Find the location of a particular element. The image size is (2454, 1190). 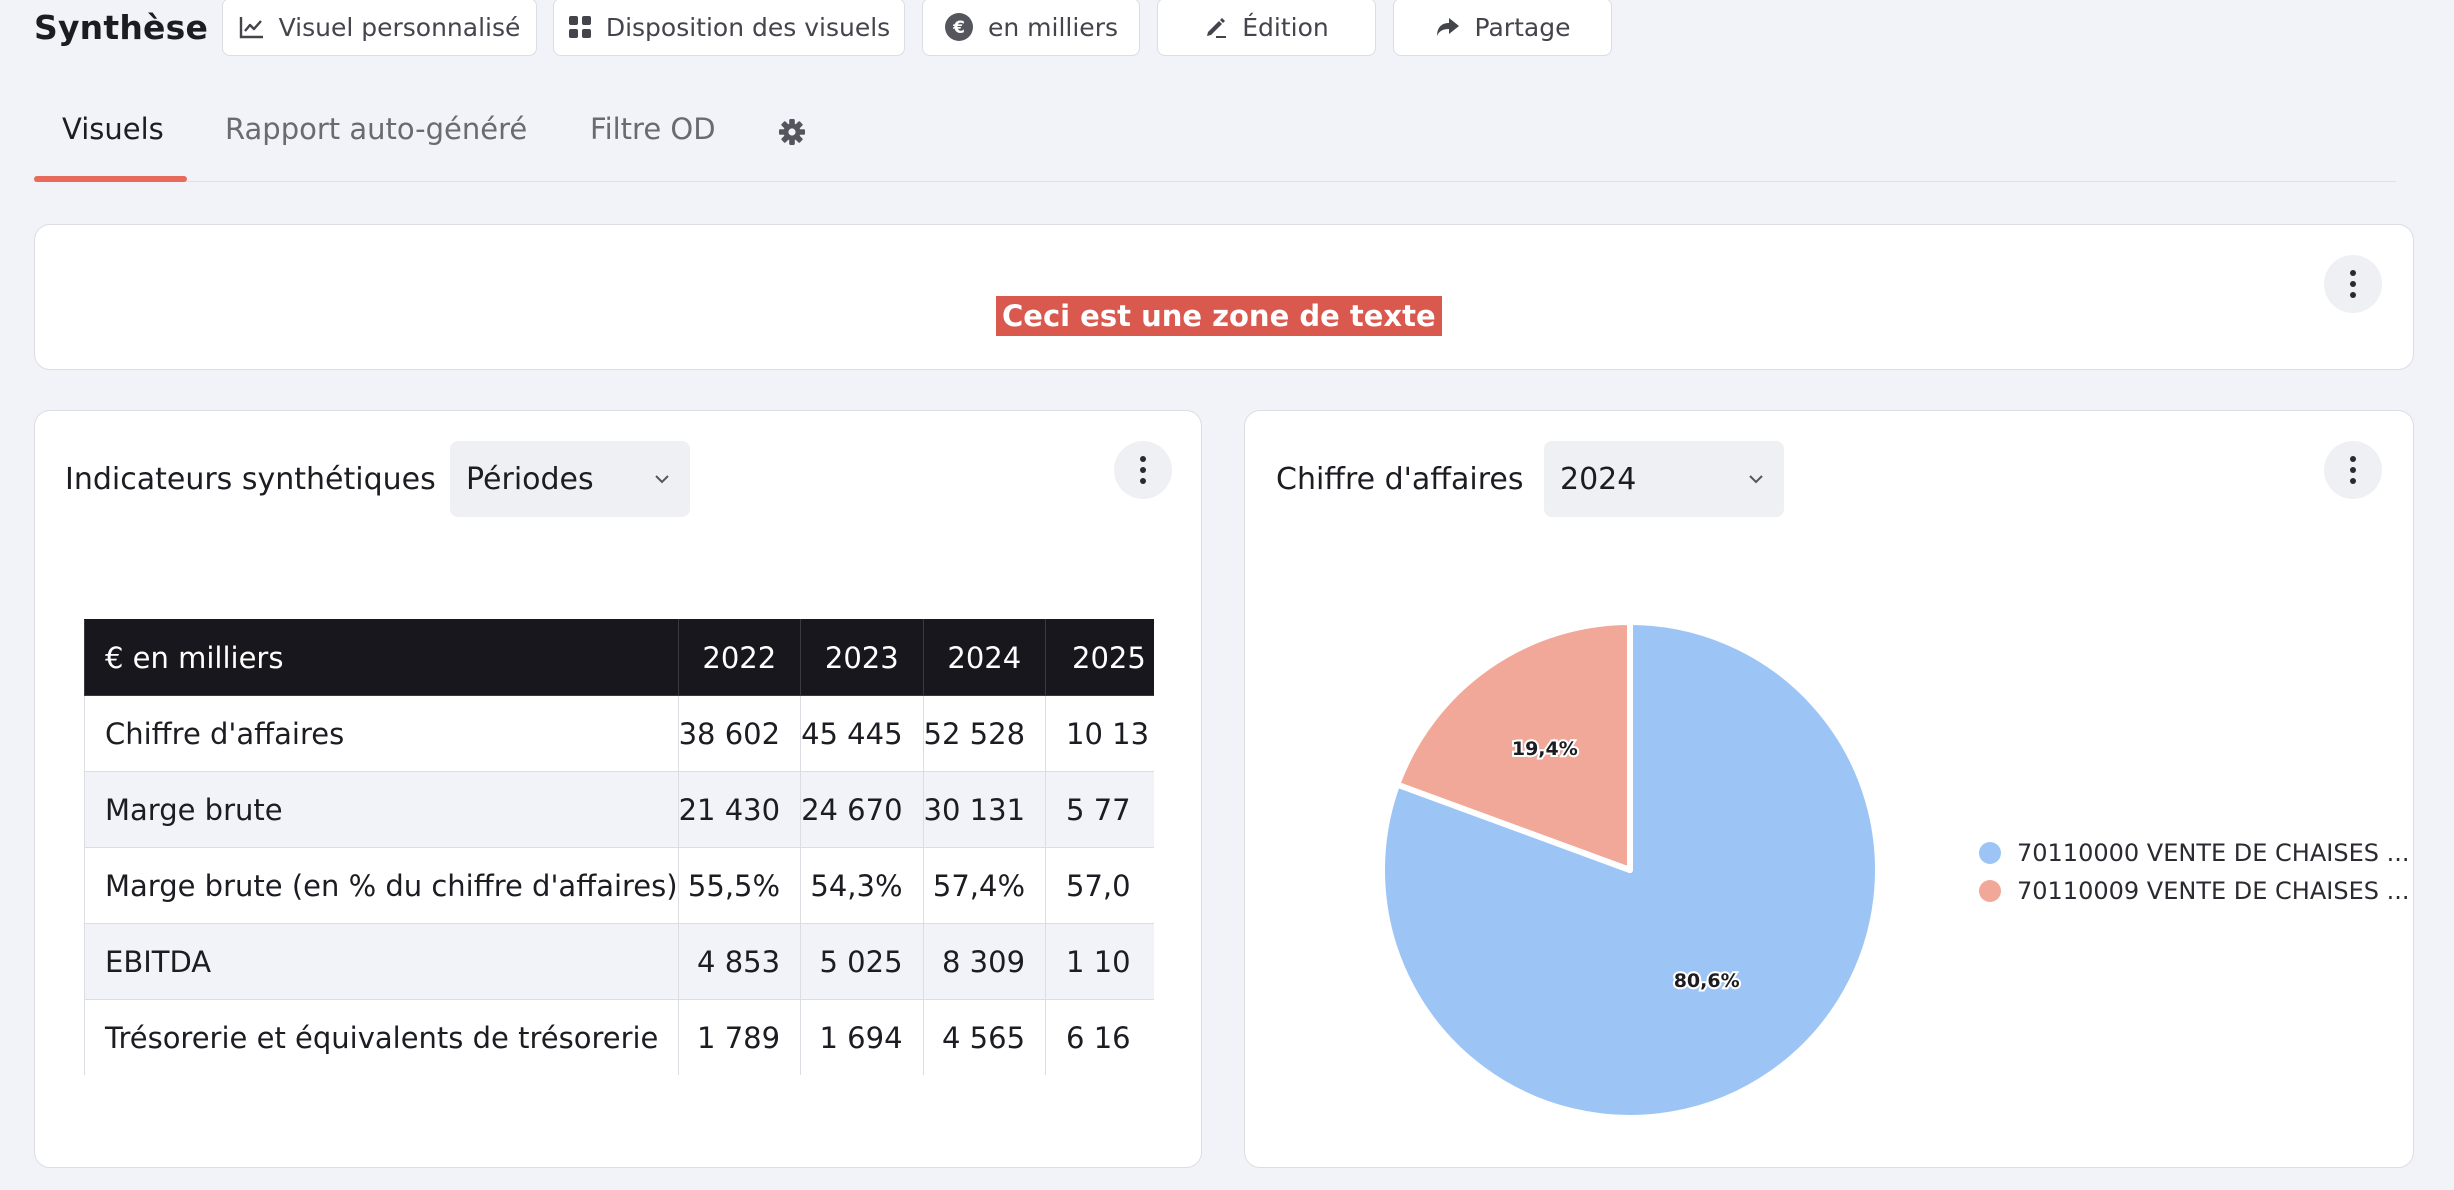

share-button: Partage is located at coordinates (1502, 28).